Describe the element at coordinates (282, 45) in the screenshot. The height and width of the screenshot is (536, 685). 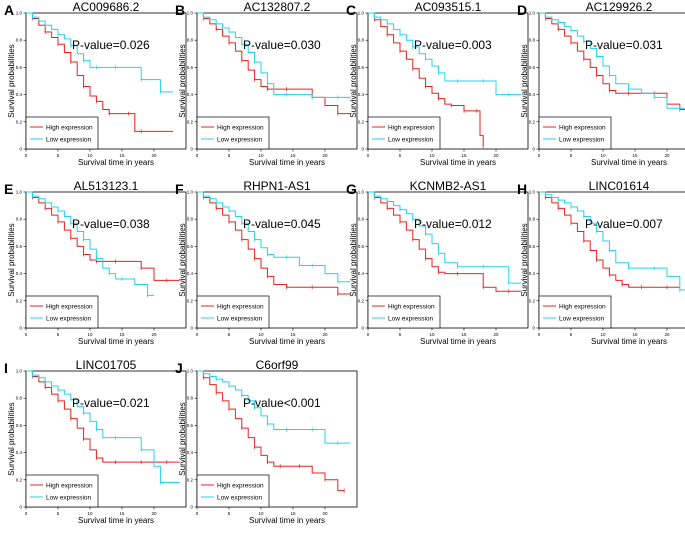
I see `p-value-label: P-value=0.030` at that location.